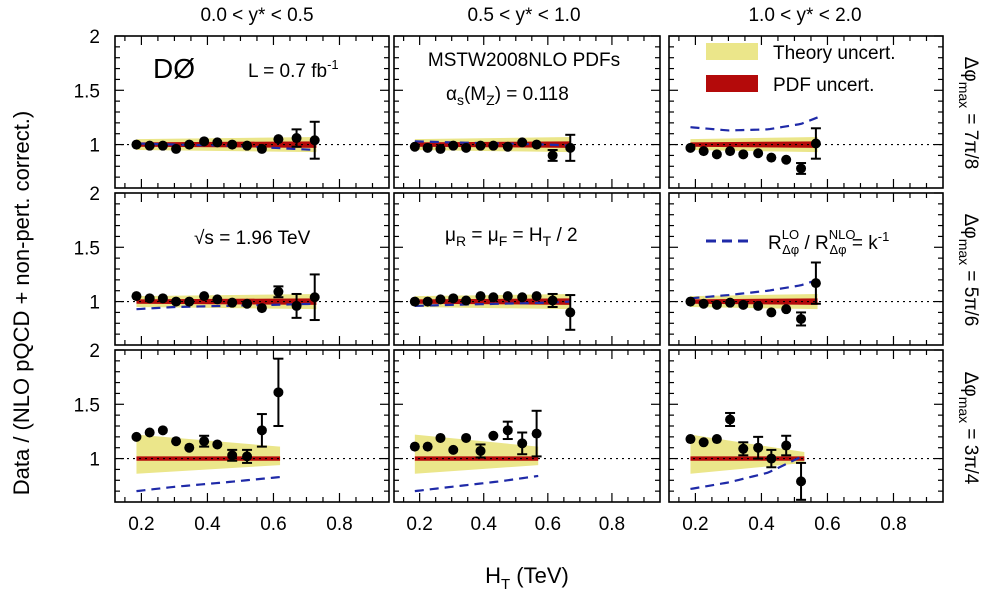 The image size is (982, 593). I want to click on svg-text: Δφmax = 7π/8, so click(968, 113).